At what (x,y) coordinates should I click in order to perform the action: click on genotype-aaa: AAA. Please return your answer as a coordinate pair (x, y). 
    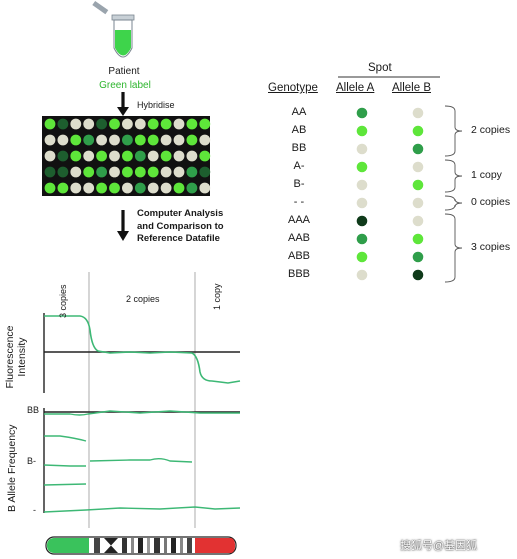
    Looking at the image, I should click on (298, 220).